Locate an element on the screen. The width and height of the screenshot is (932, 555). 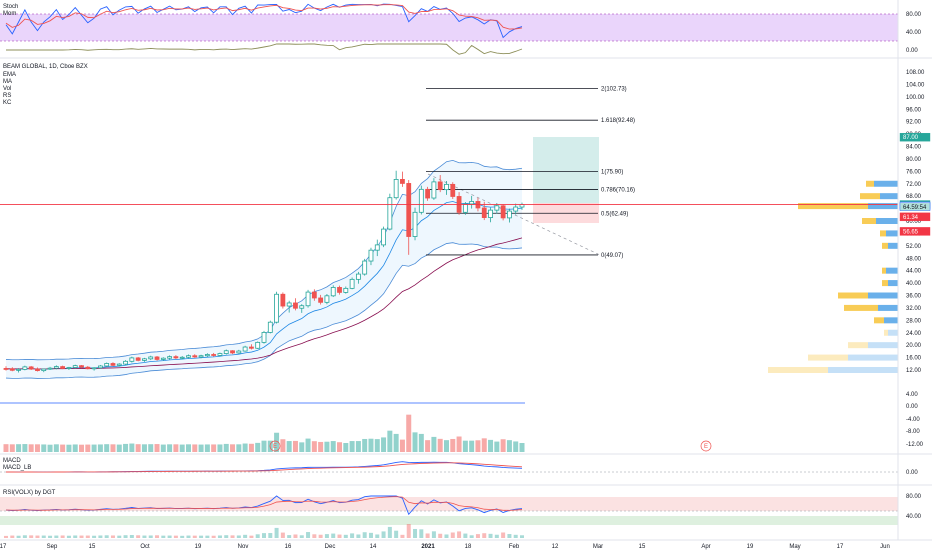
stoch-tick-80: 80.00 is located at coordinates (914, 15).